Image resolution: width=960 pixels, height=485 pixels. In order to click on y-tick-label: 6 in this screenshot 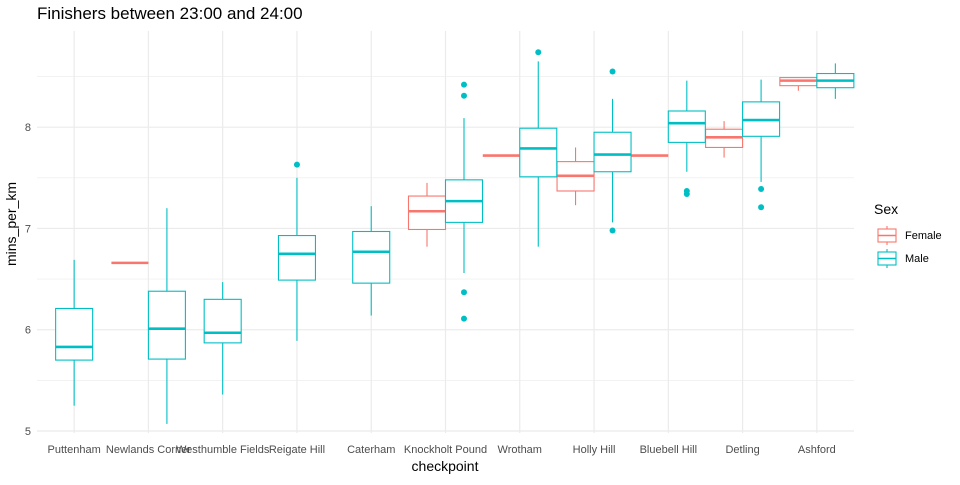, I will do `click(28, 331)`.